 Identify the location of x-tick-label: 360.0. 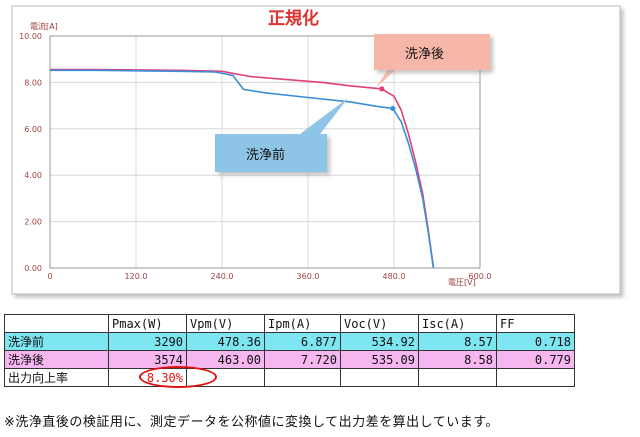
(308, 276).